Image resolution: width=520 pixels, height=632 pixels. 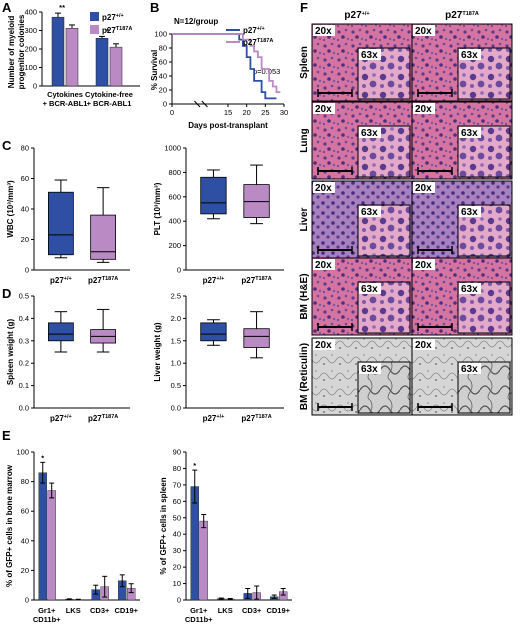 What do you see at coordinates (21, 51) in the screenshot?
I see `panel-a-ylabel-l2: progenitor colonies` at bounding box center [21, 51].